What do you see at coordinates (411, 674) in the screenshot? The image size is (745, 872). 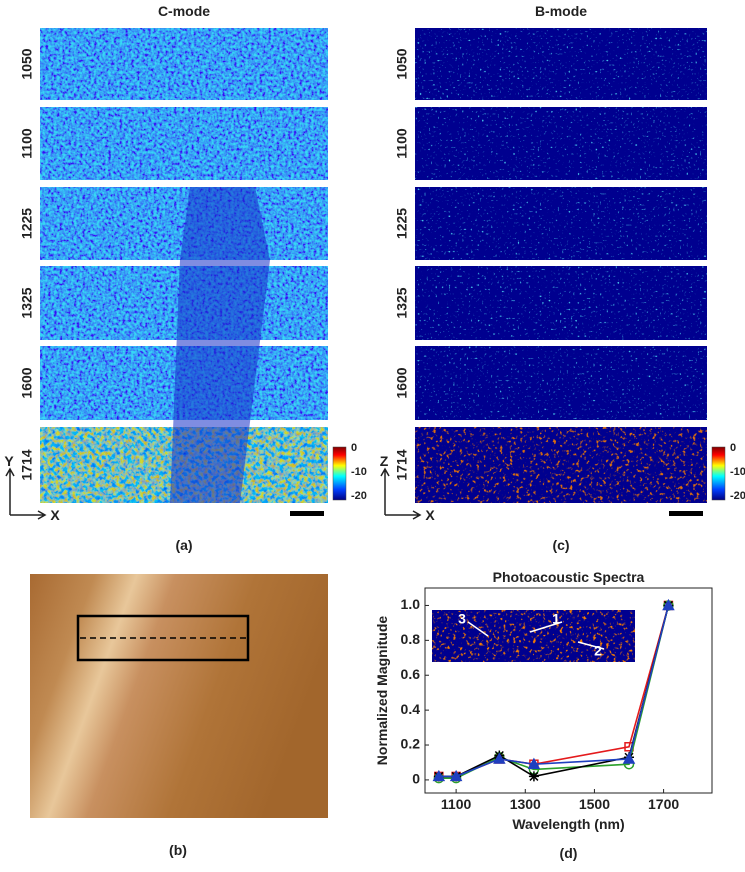 I see `y-tick-label: 0.6` at bounding box center [411, 674].